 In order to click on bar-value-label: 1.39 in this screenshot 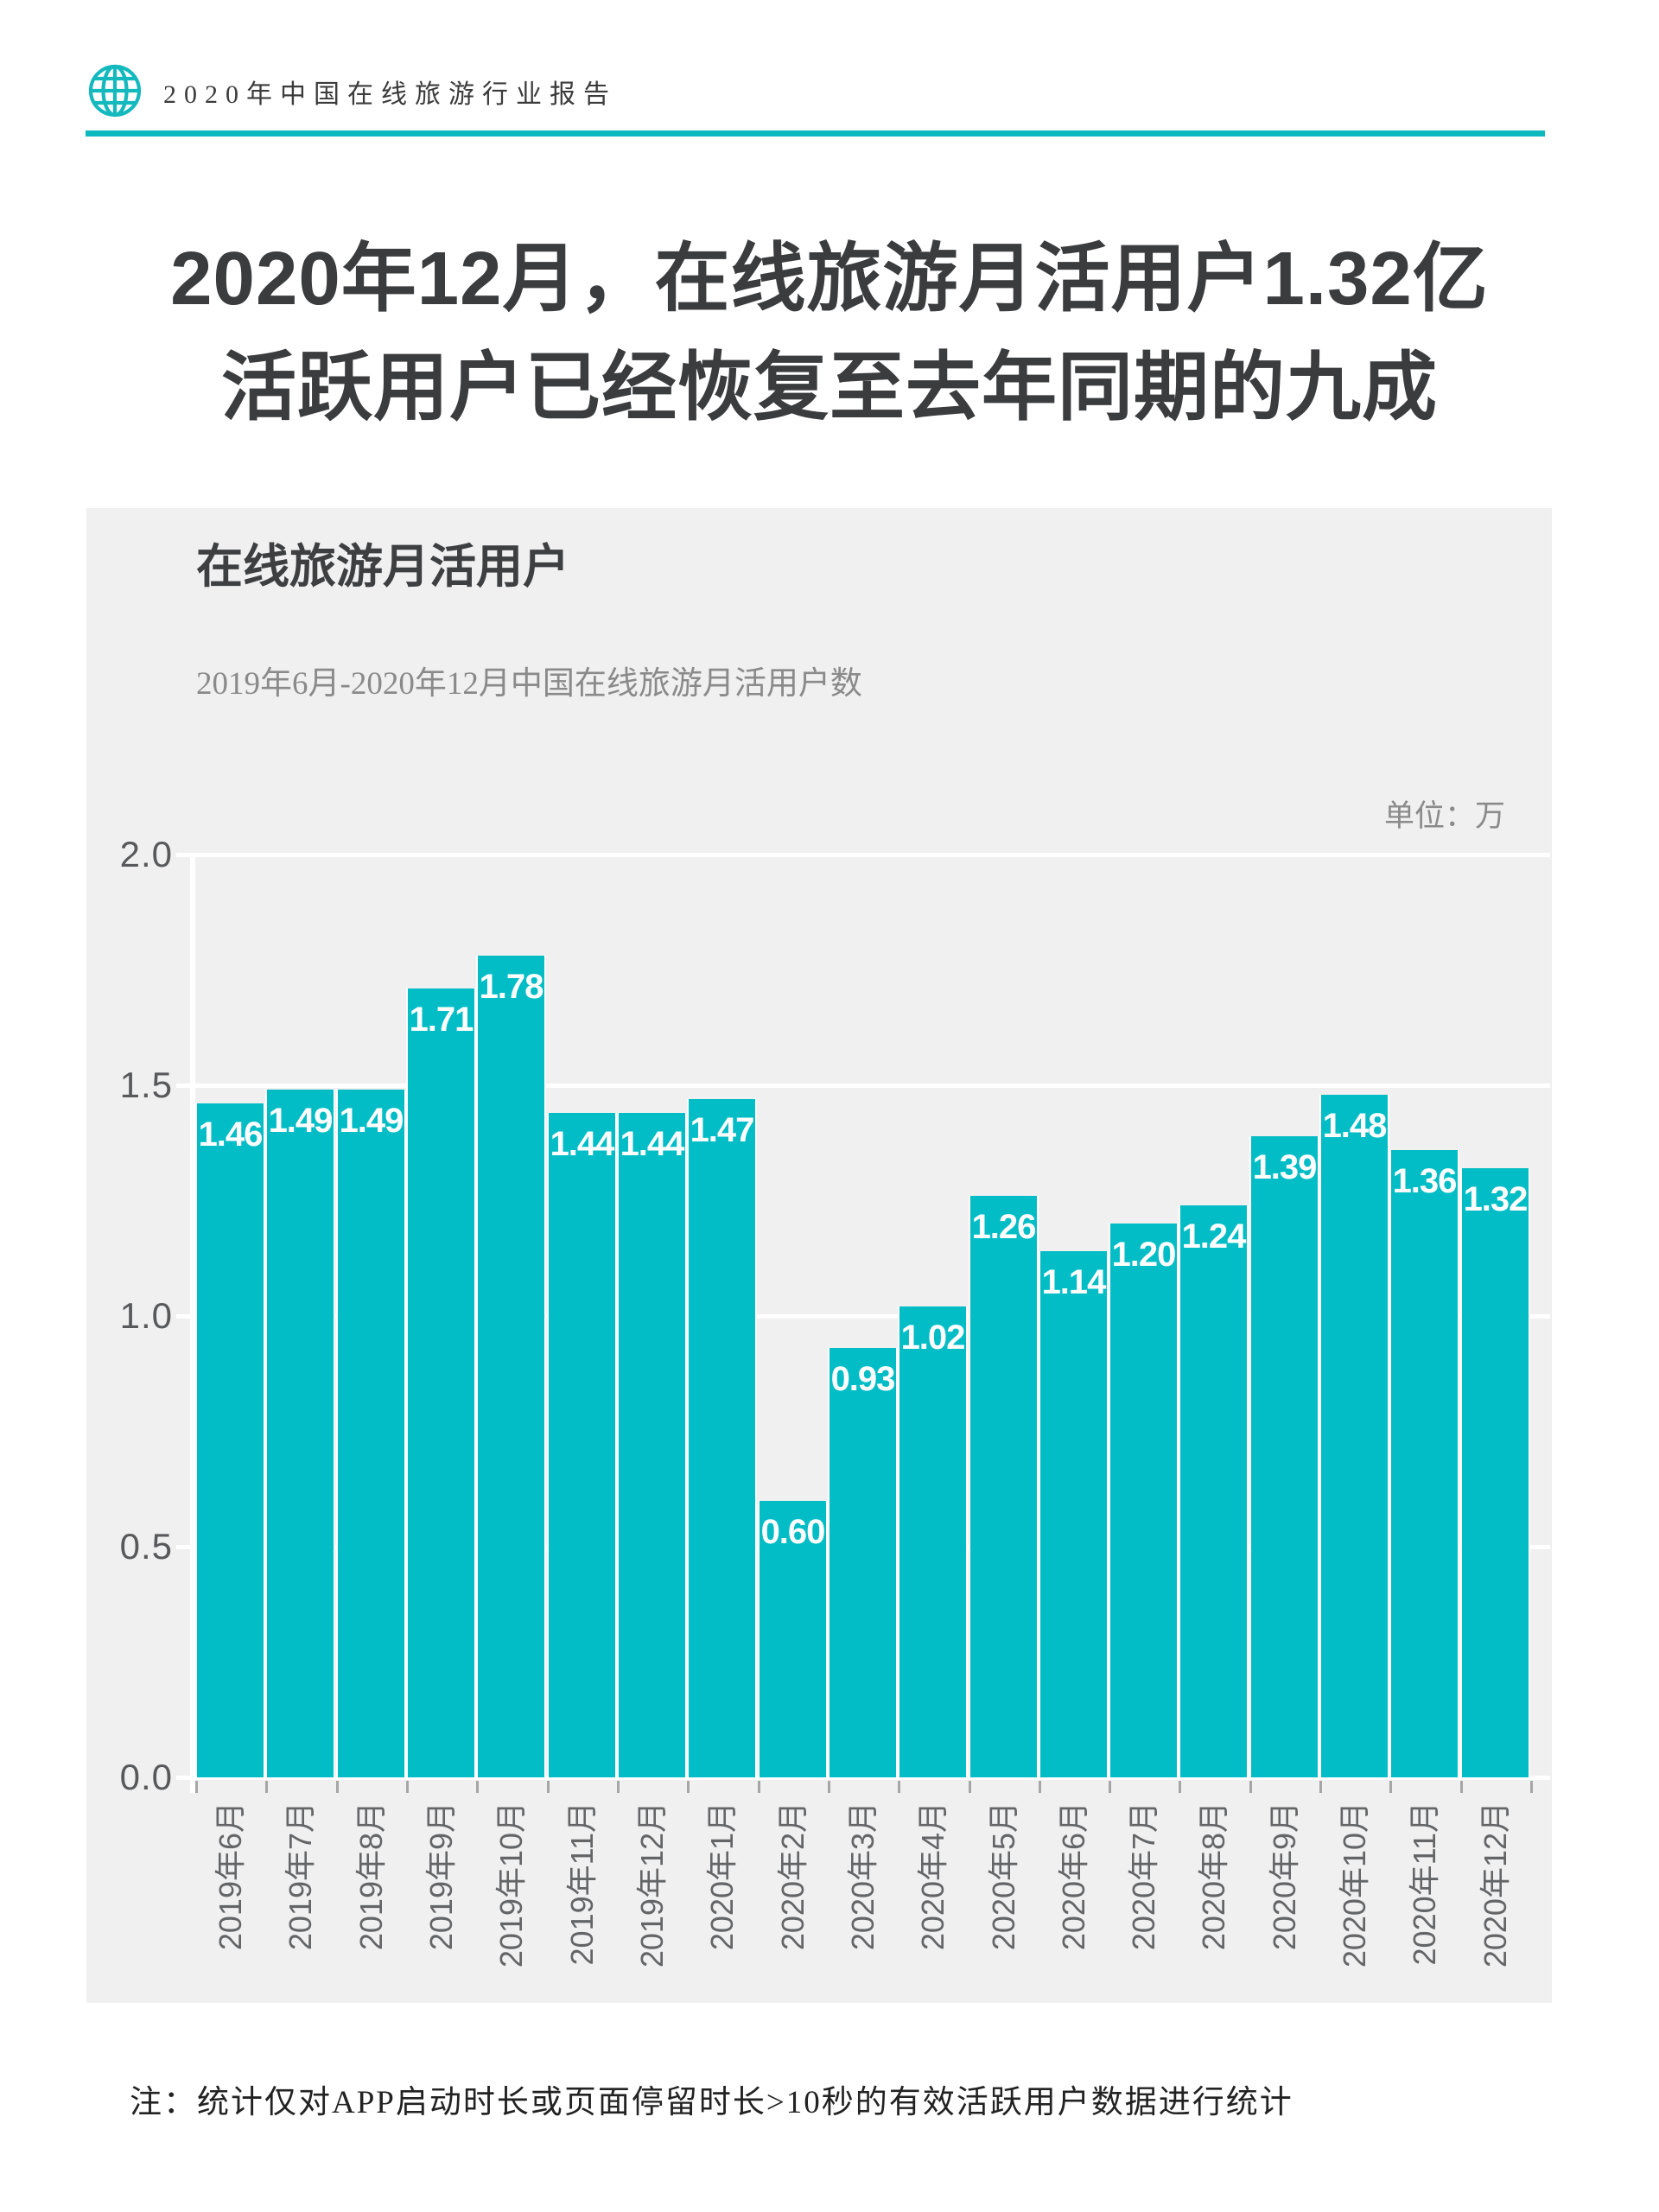, I will do `click(1285, 1167)`.